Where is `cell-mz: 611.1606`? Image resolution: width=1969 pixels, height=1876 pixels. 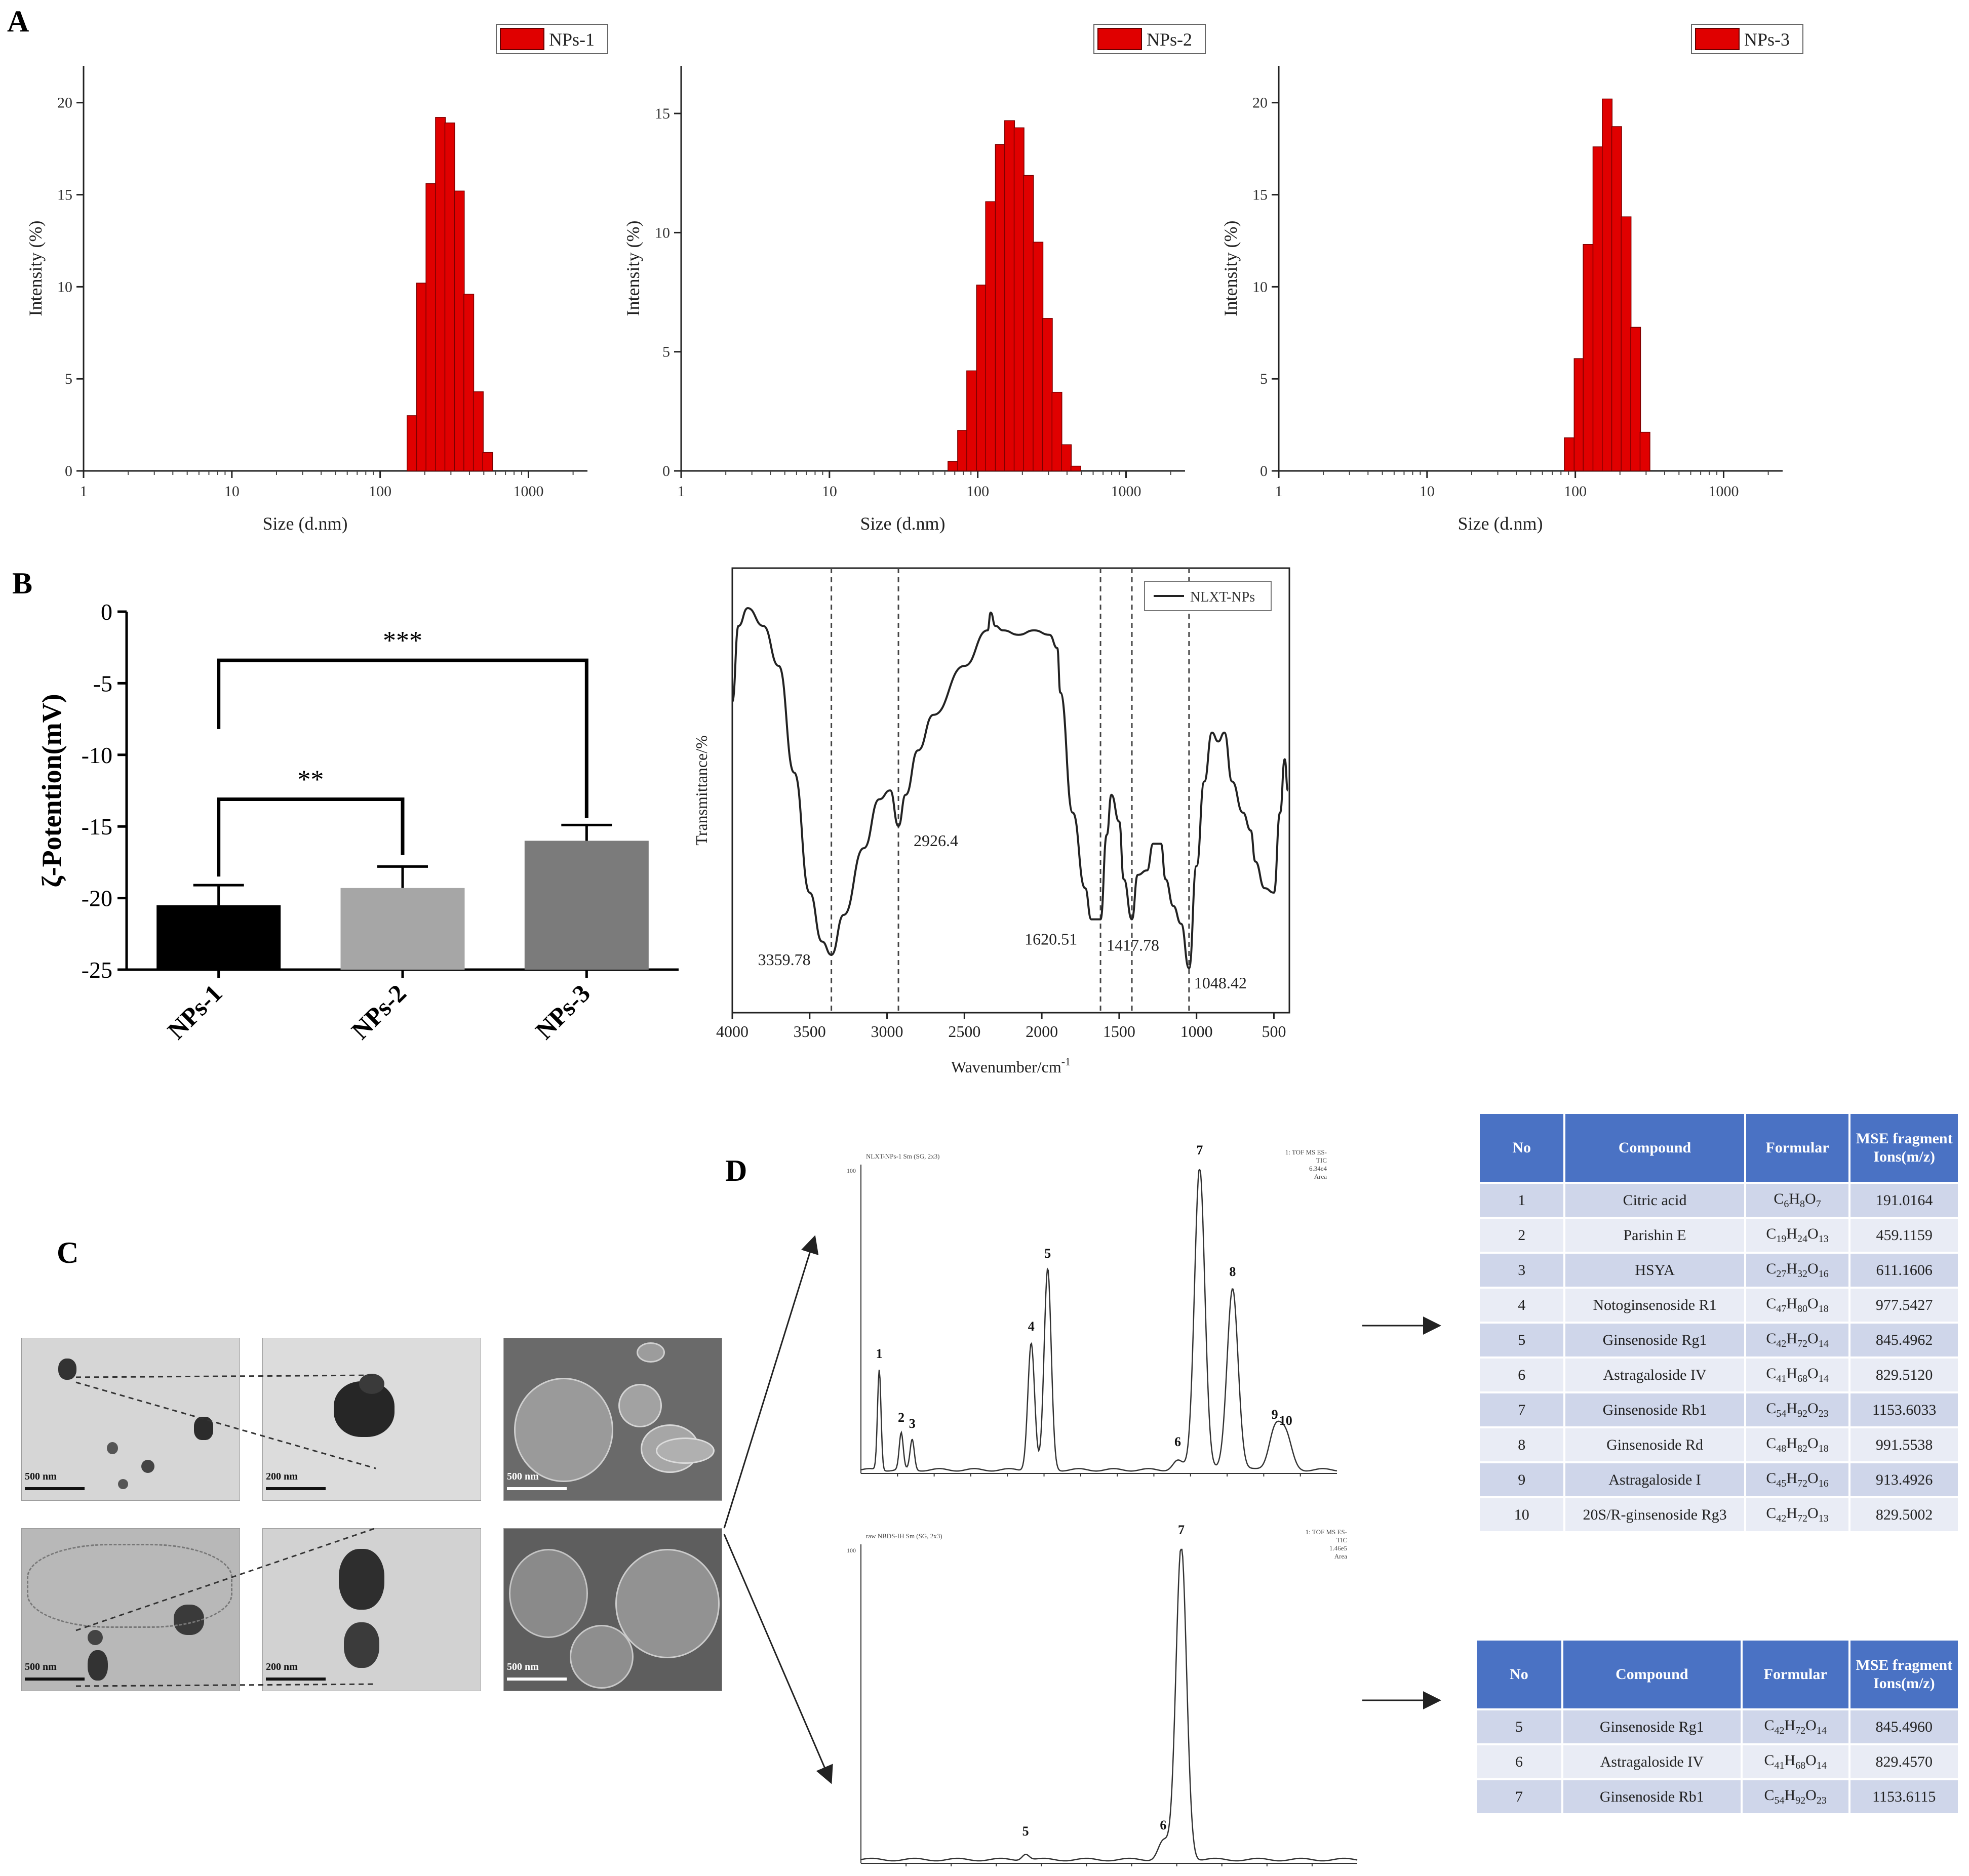
cell-mz: 611.1606 is located at coordinates (1904, 1270).